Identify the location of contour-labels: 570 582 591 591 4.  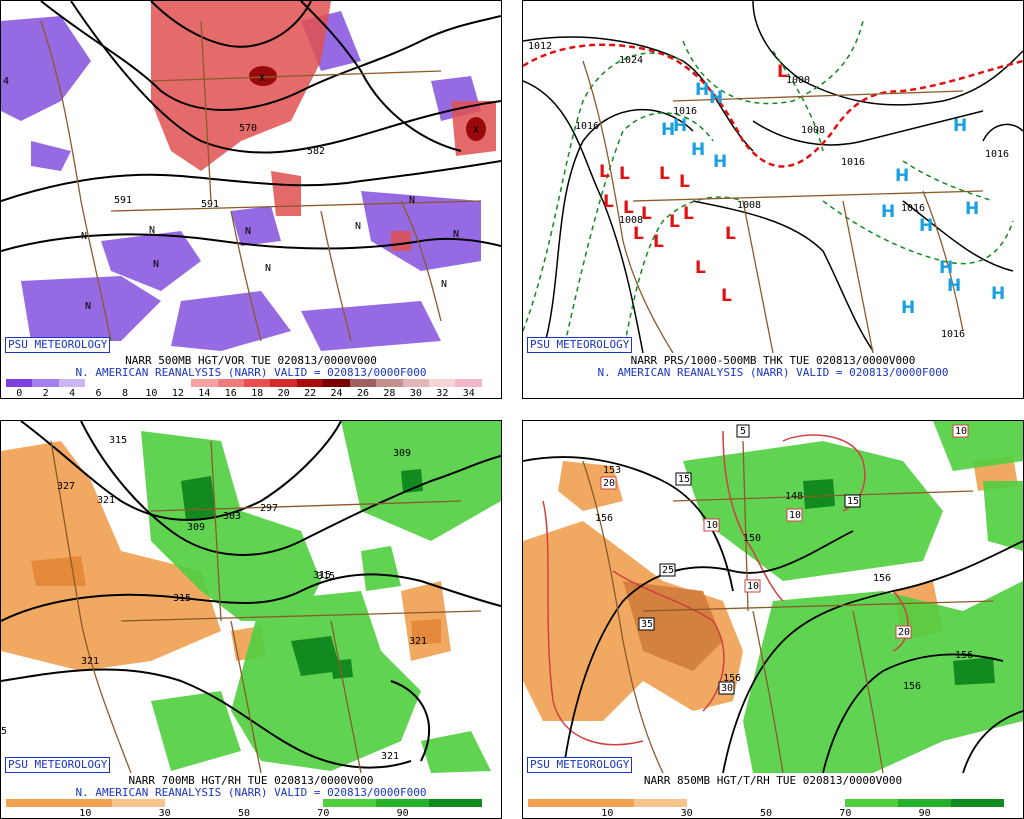
(164, 143).